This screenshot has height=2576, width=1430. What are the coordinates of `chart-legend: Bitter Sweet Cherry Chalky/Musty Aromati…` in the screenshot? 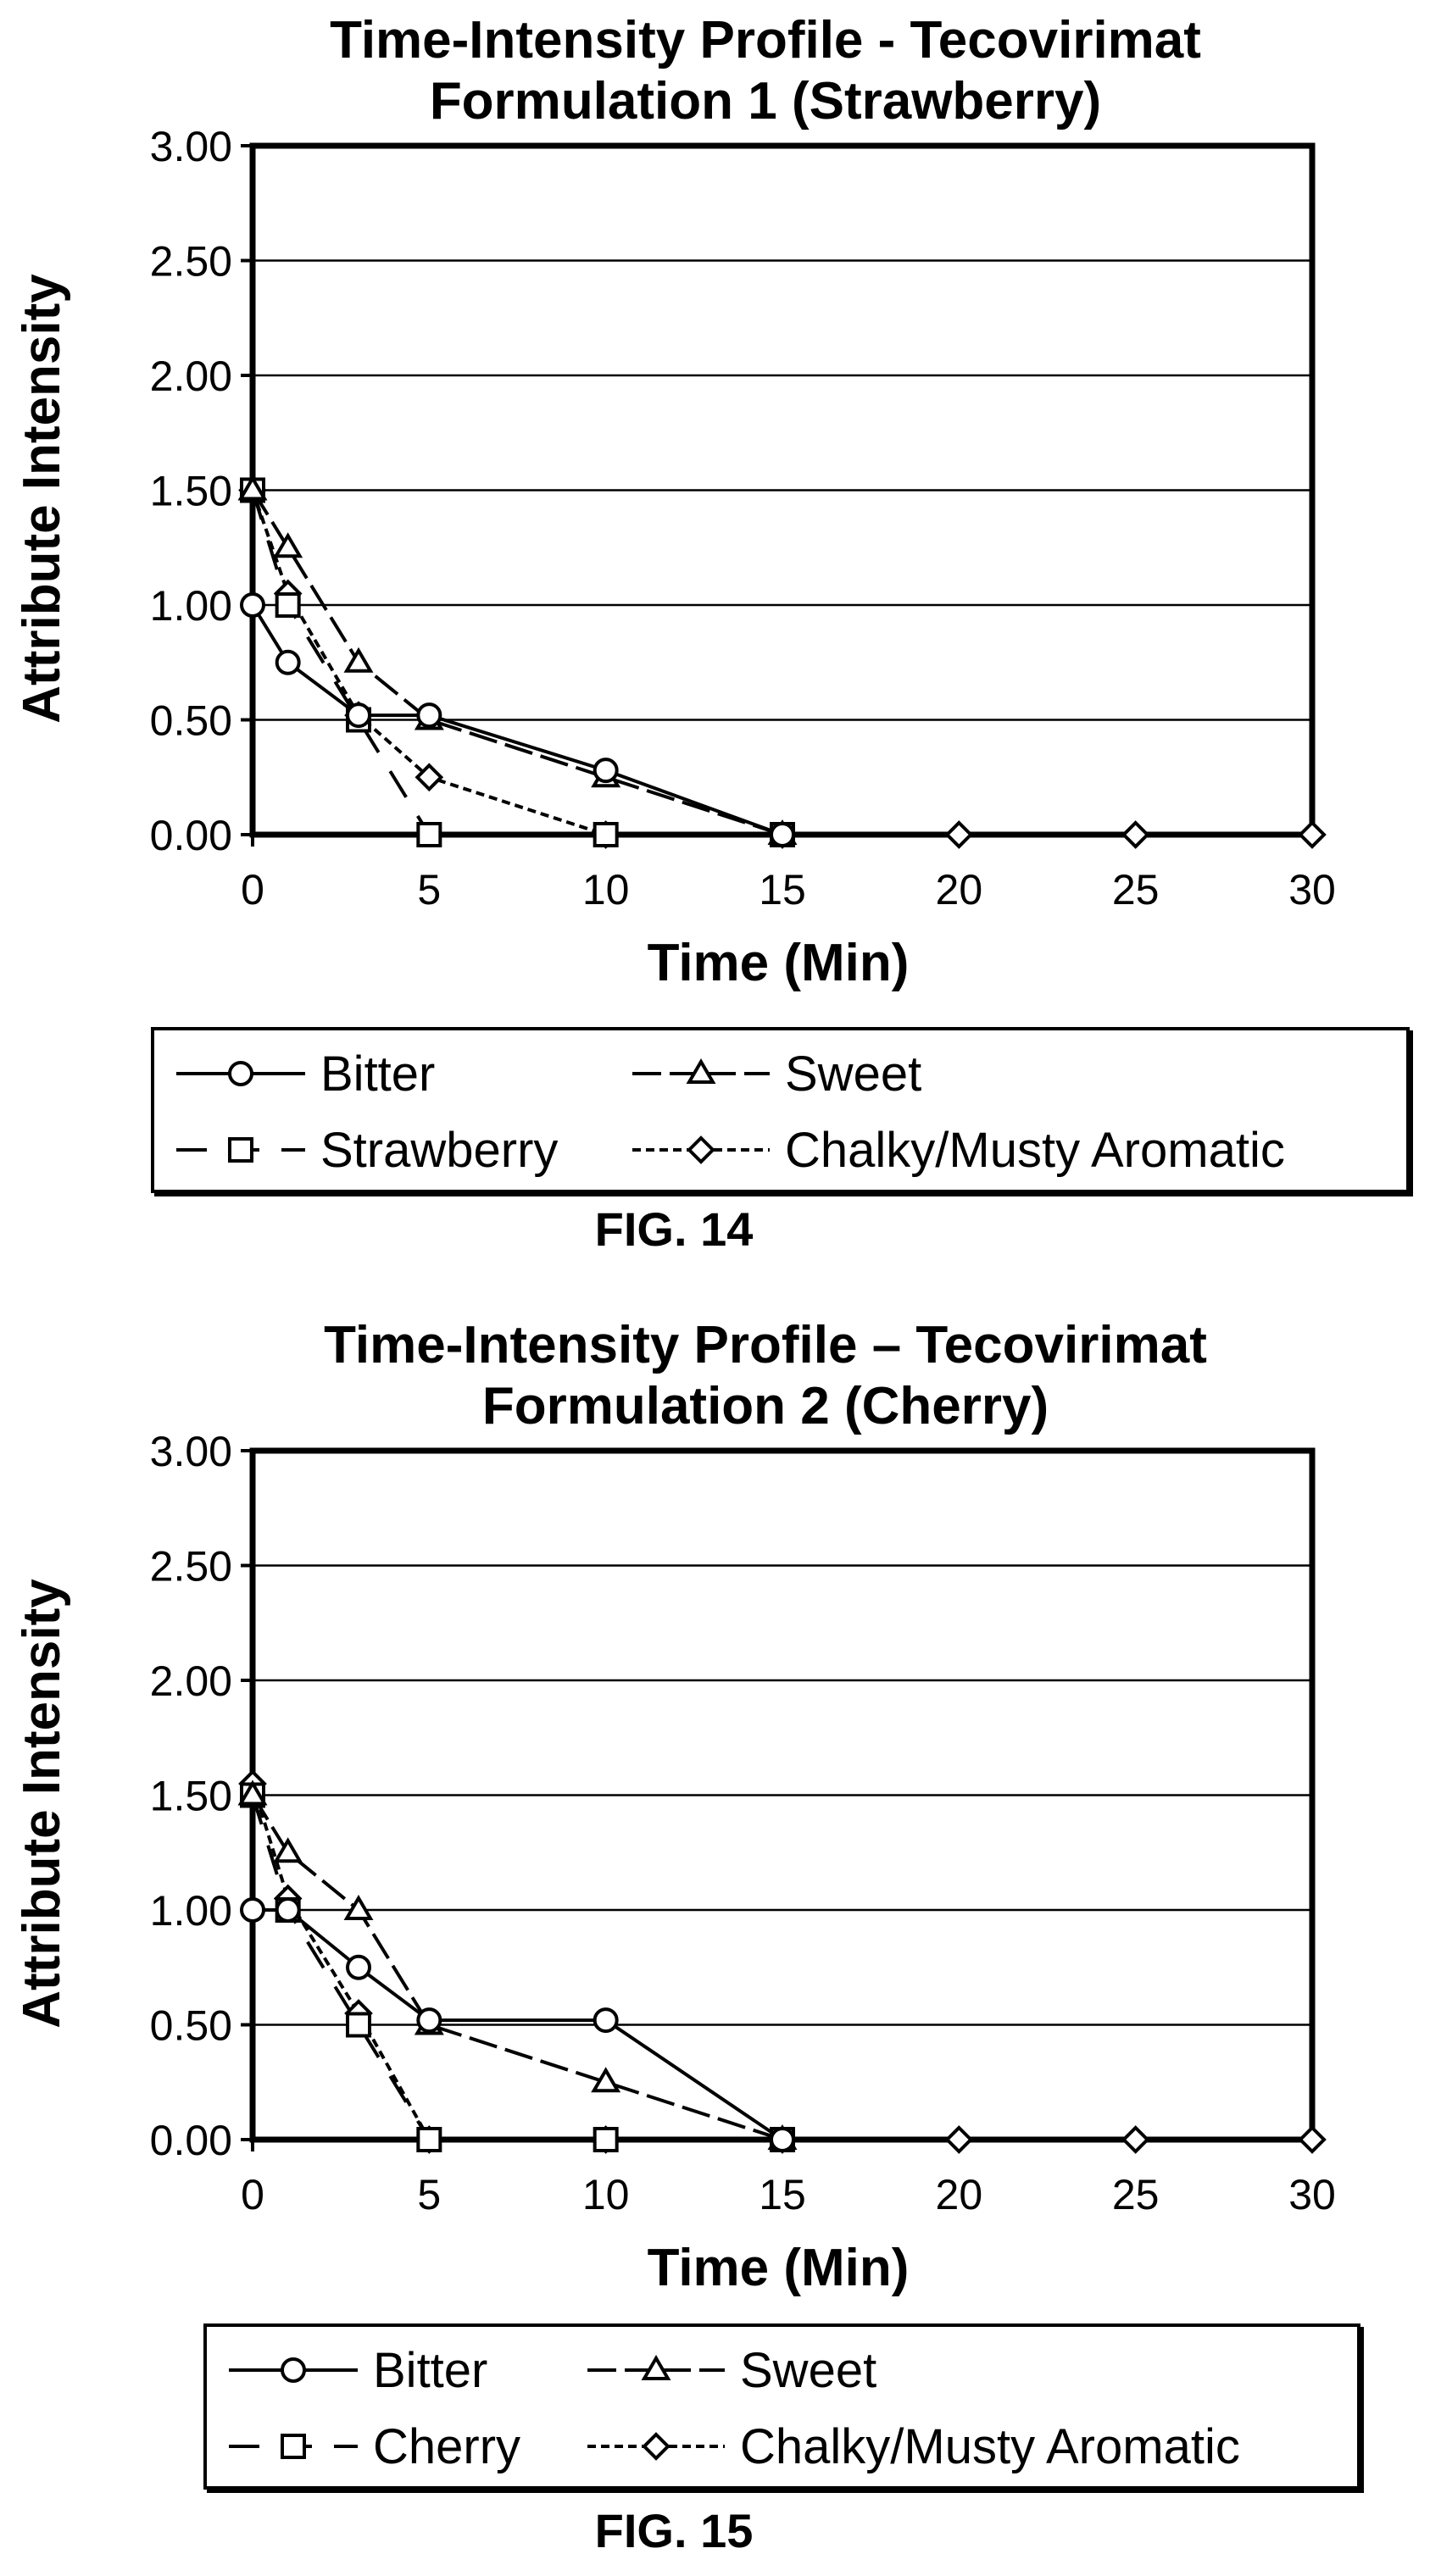 It's located at (781, 2406).